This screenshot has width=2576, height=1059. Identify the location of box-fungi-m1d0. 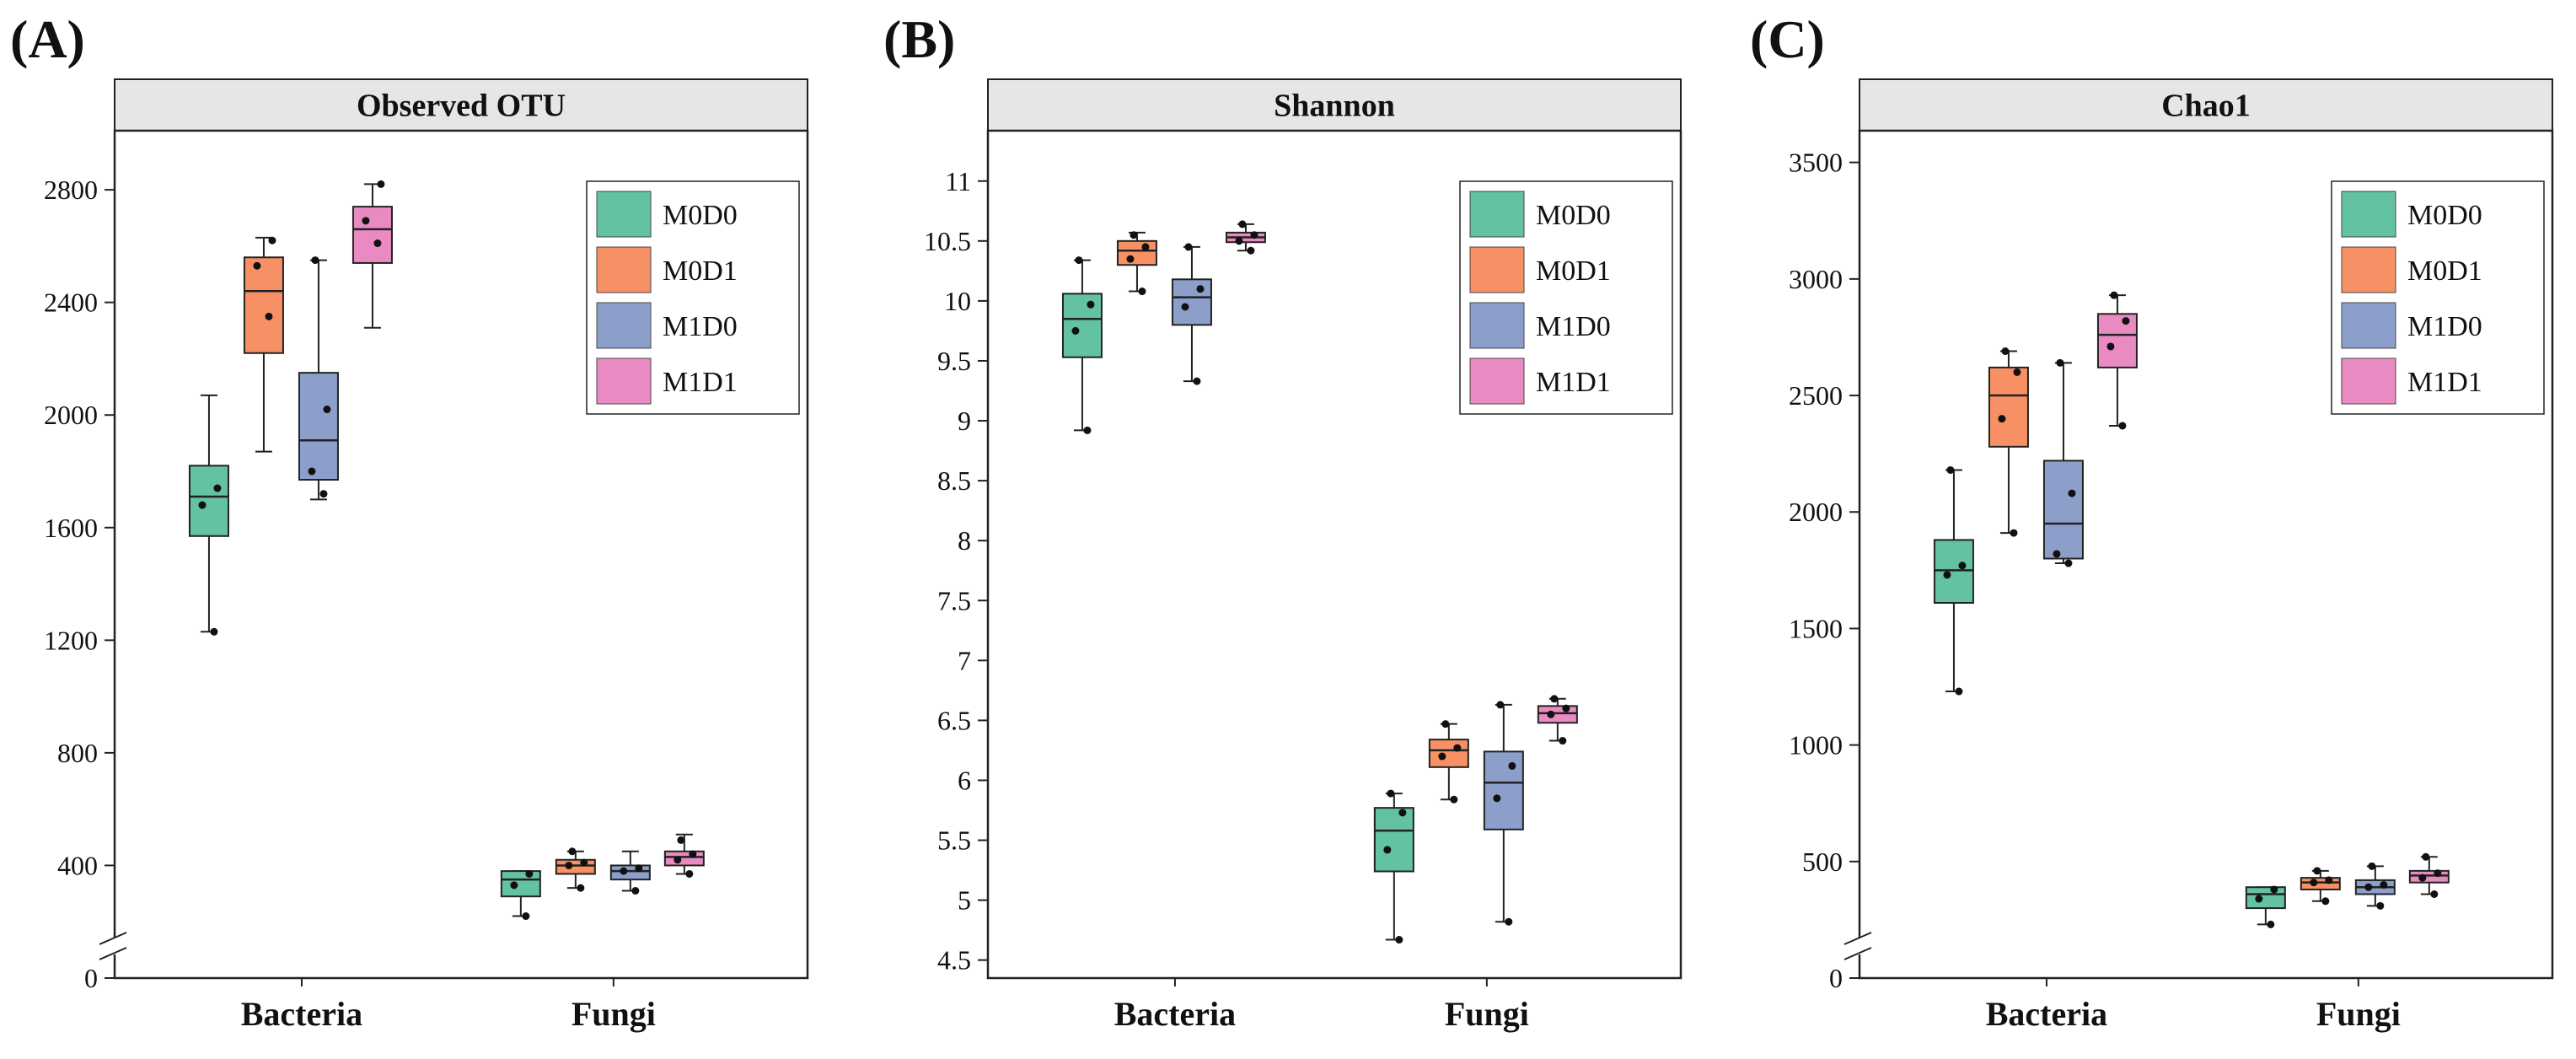
(630, 872).